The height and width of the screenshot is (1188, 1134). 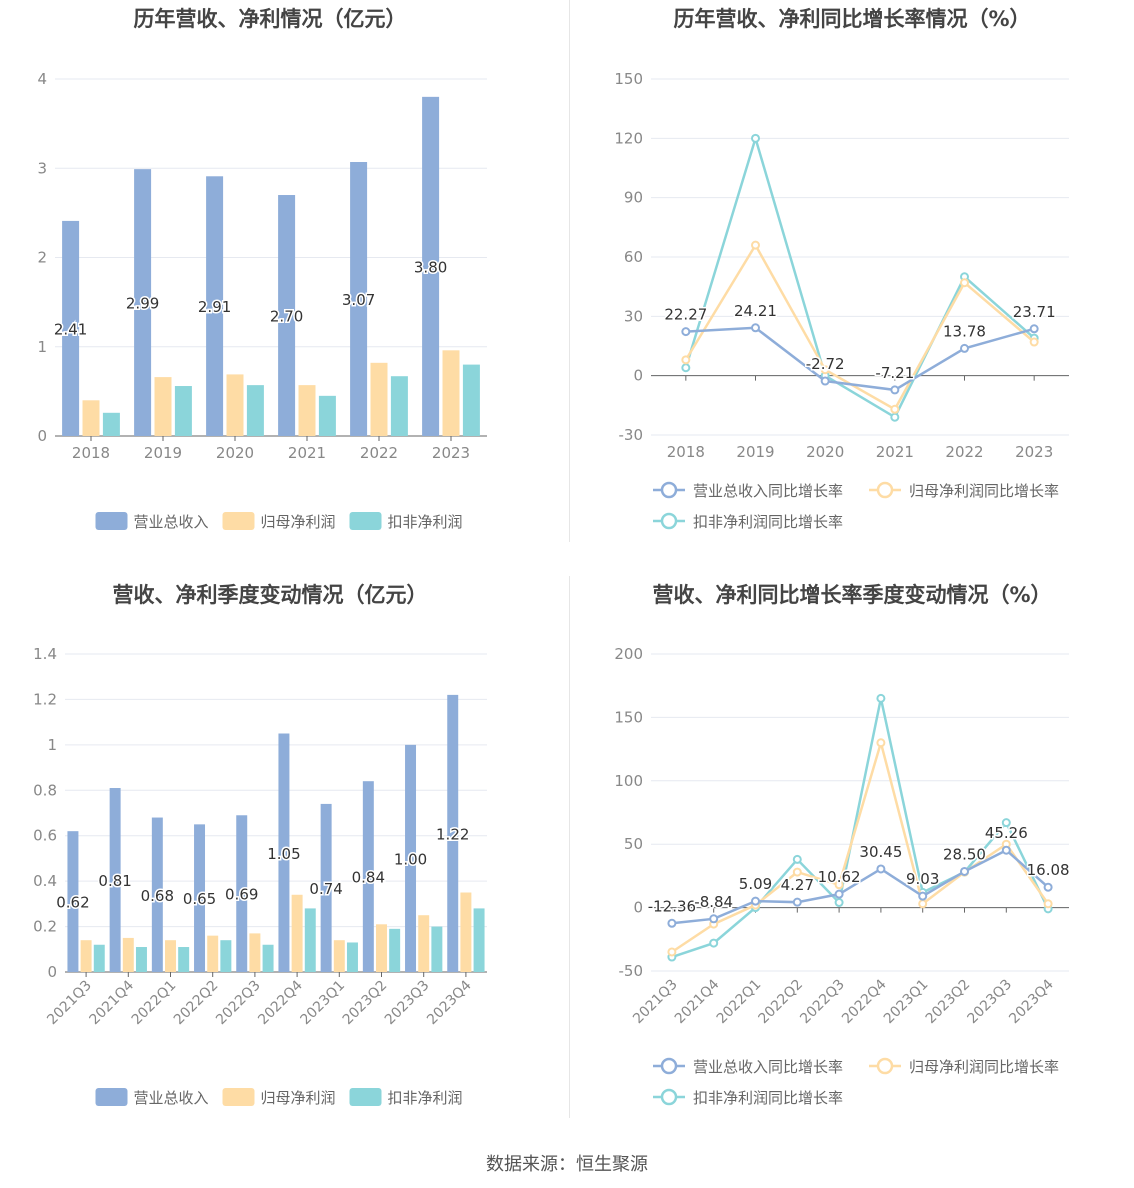 What do you see at coordinates (114, 881) in the screenshot?
I see `data-label: 0.81` at bounding box center [114, 881].